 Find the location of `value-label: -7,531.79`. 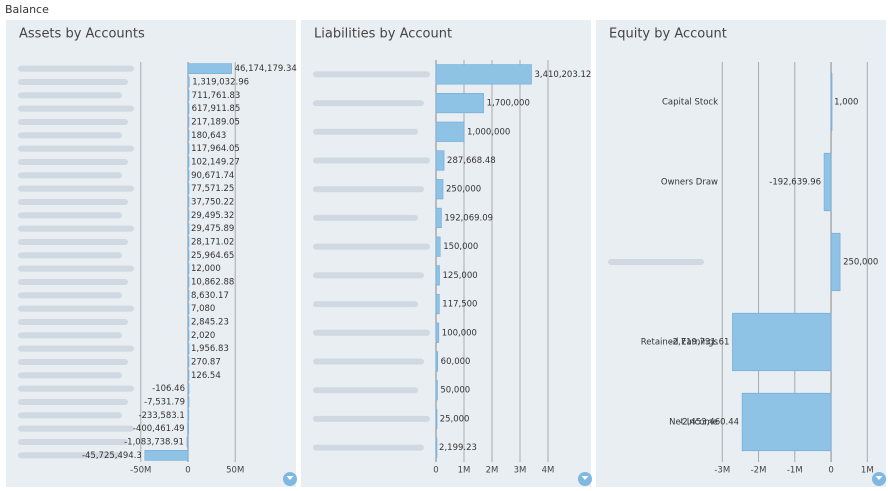

value-label: -7,531.79 is located at coordinates (164, 403).